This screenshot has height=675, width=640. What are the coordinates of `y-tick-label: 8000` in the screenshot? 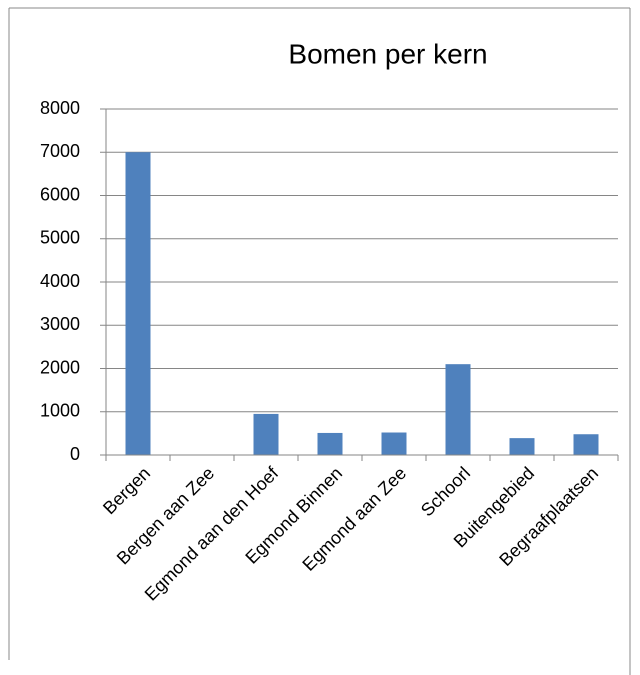 It's located at (60, 108).